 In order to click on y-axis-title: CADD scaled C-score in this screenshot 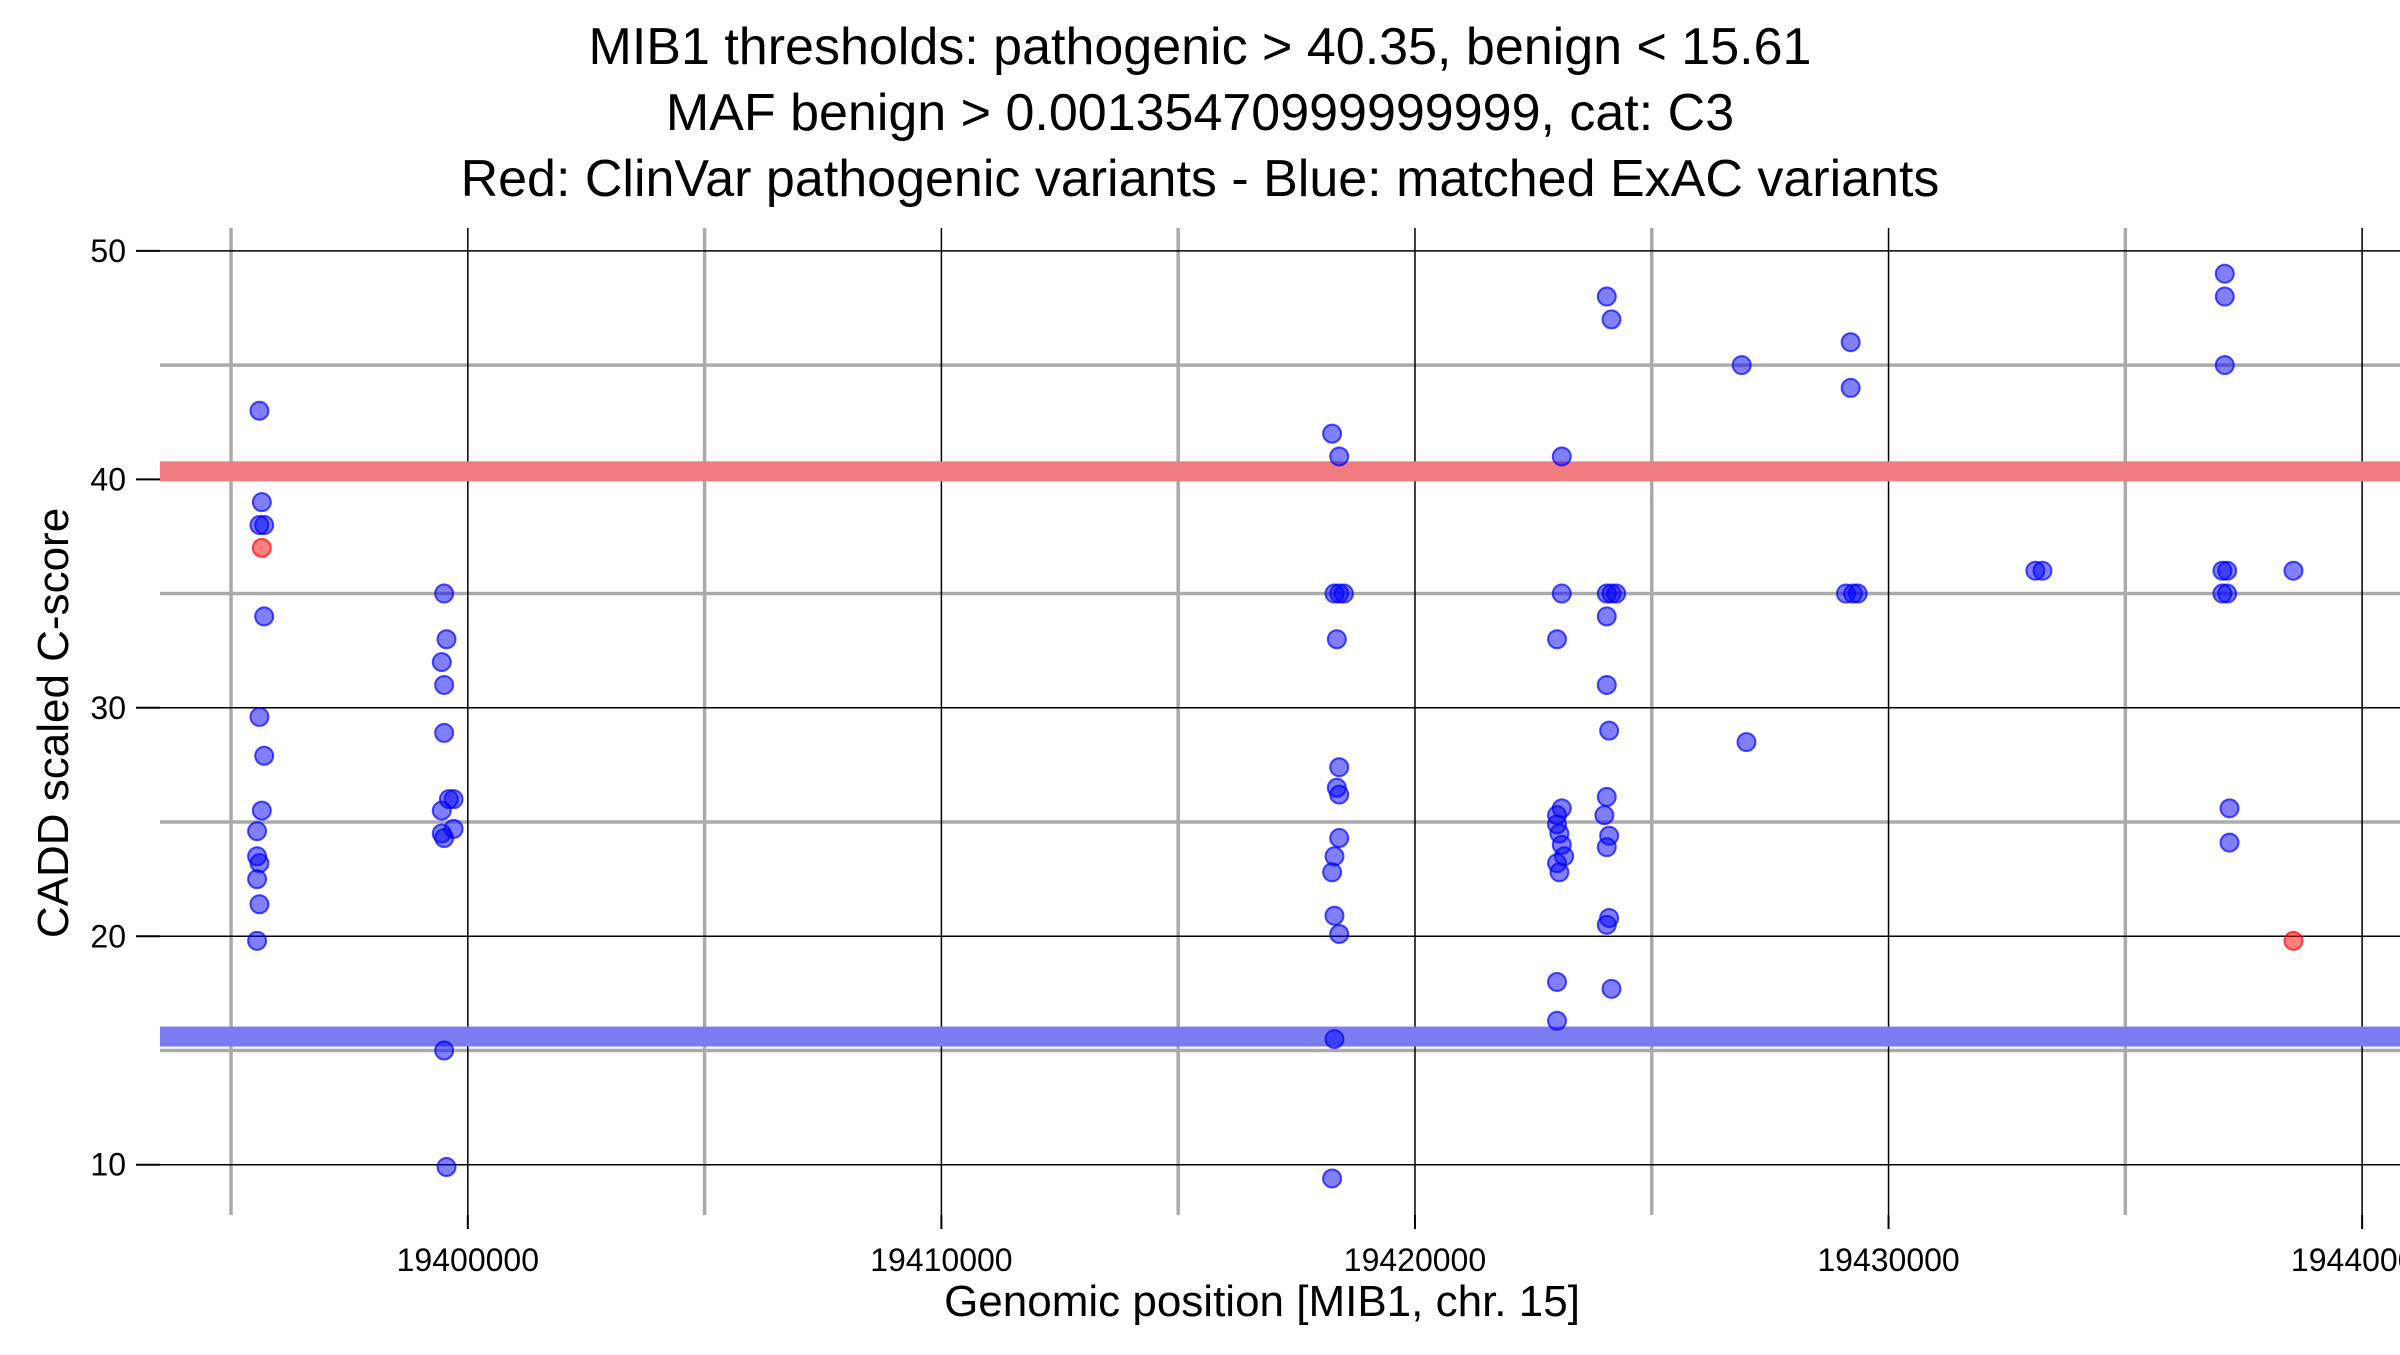, I will do `click(53, 723)`.